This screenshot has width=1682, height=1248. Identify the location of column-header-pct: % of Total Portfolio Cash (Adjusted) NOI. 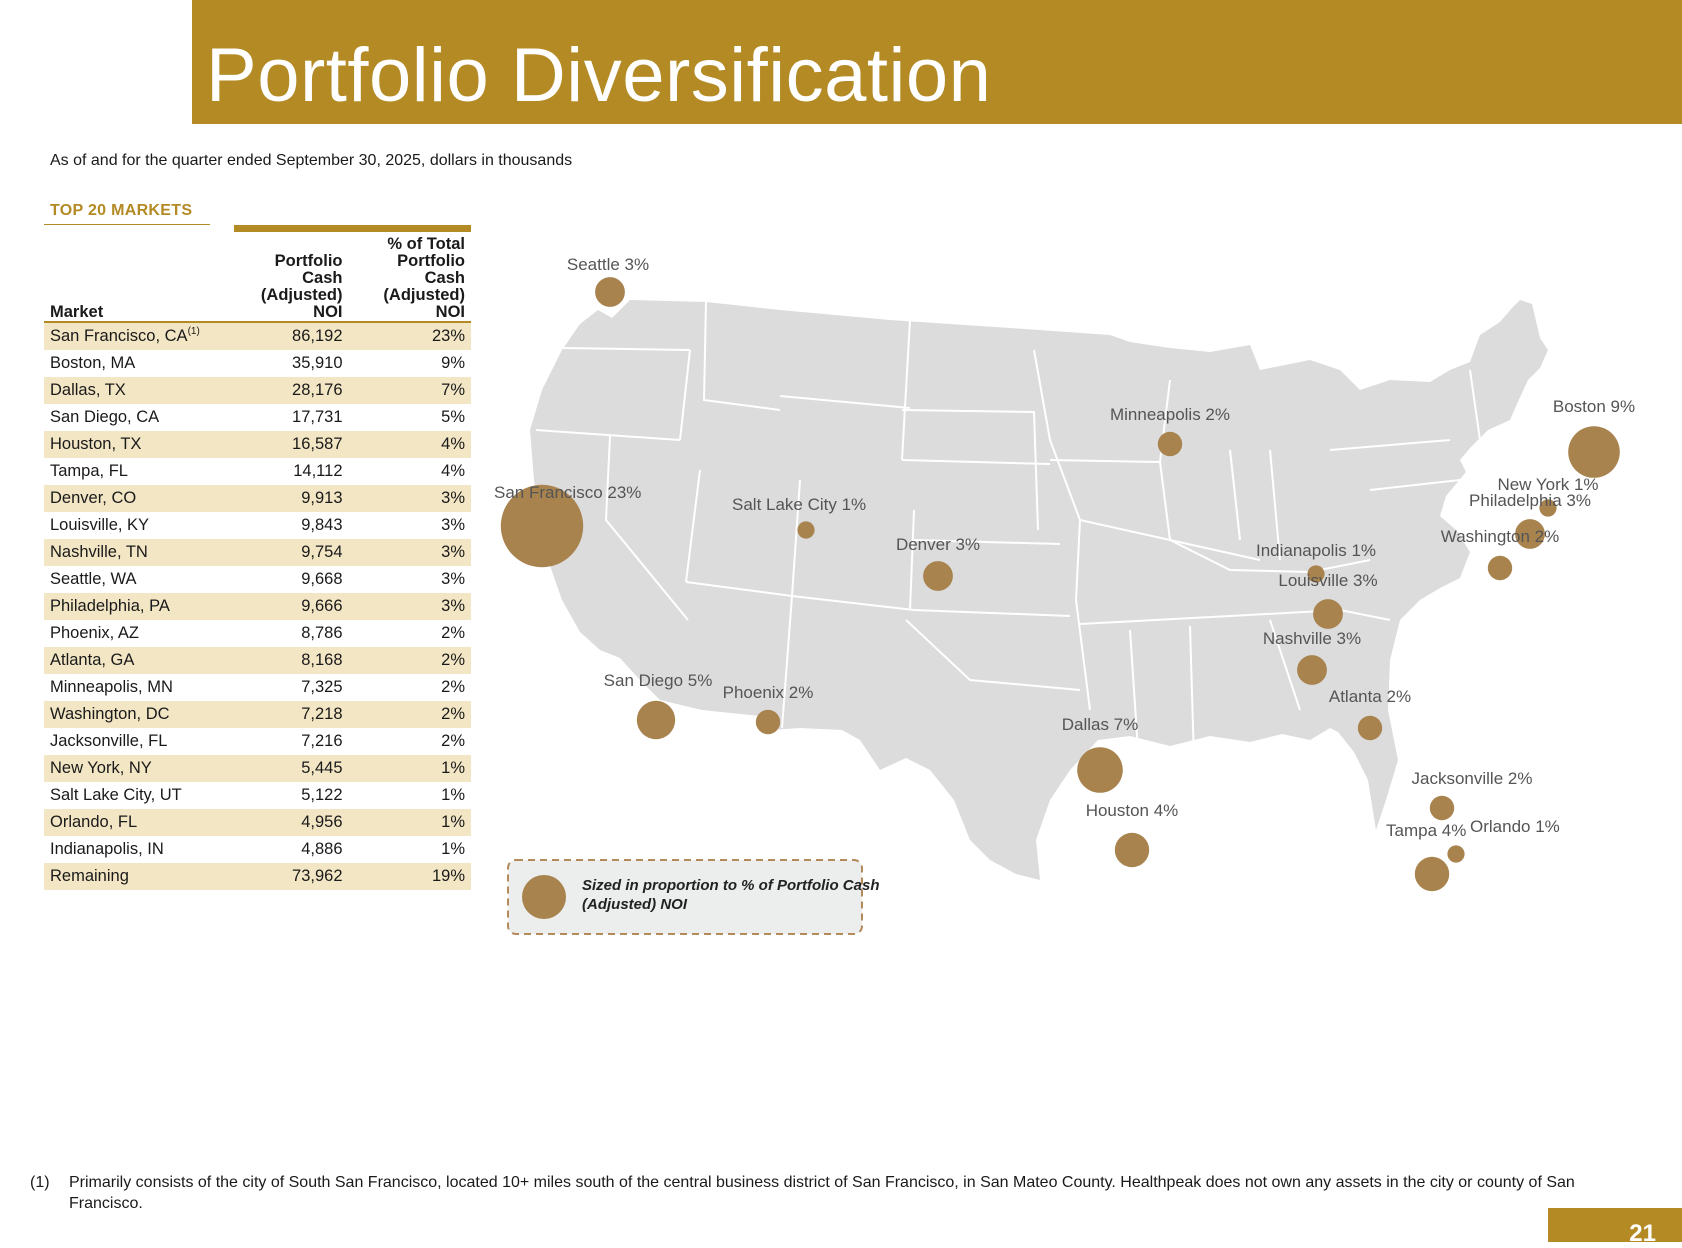
(409, 278).